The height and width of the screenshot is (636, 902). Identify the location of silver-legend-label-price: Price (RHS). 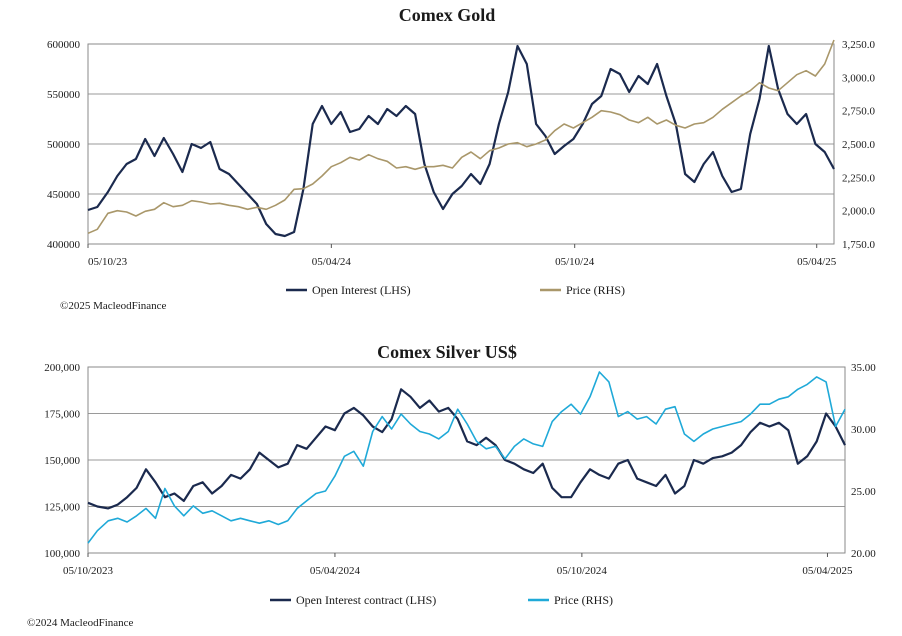
(583, 600).